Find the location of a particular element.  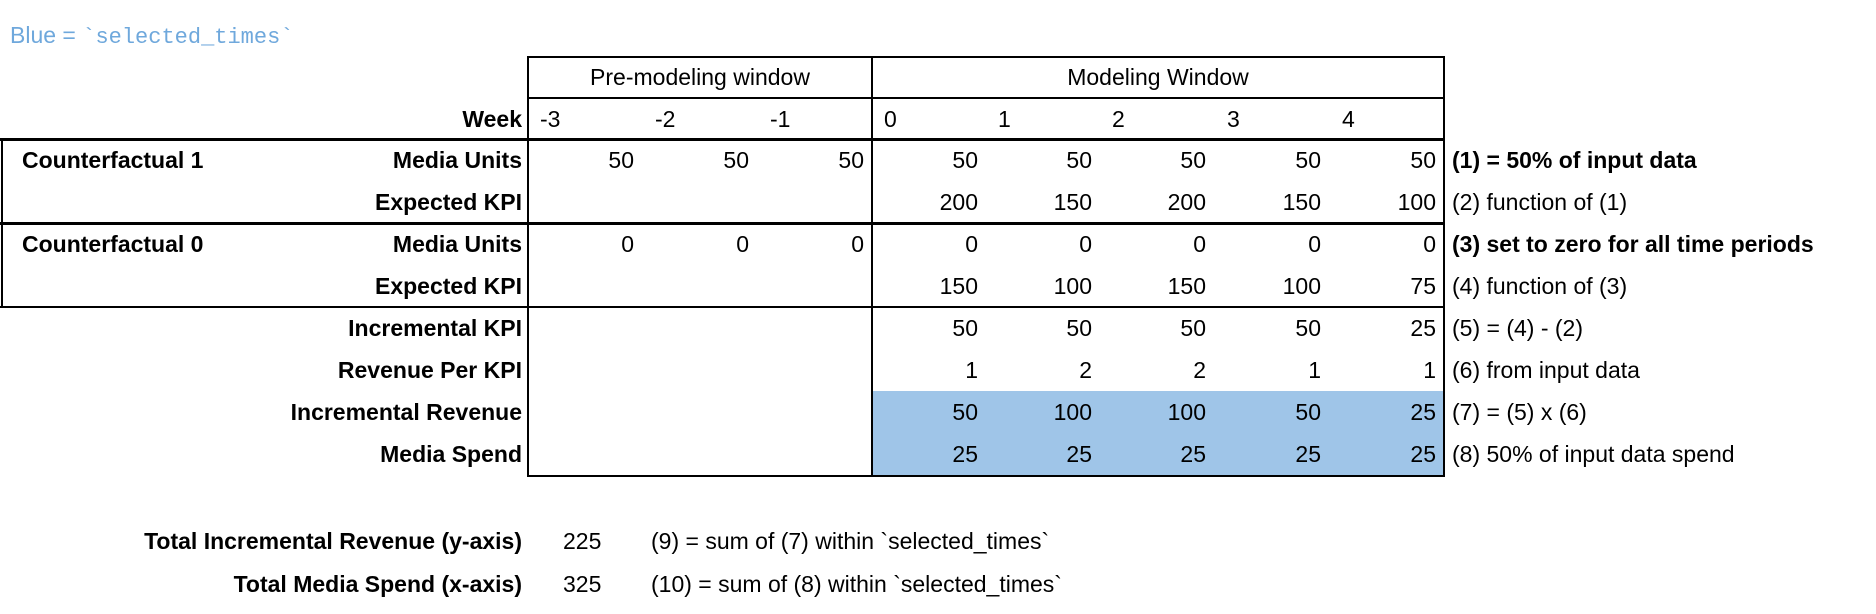

legend: Blue = `selected_times` is located at coordinates (151, 36).